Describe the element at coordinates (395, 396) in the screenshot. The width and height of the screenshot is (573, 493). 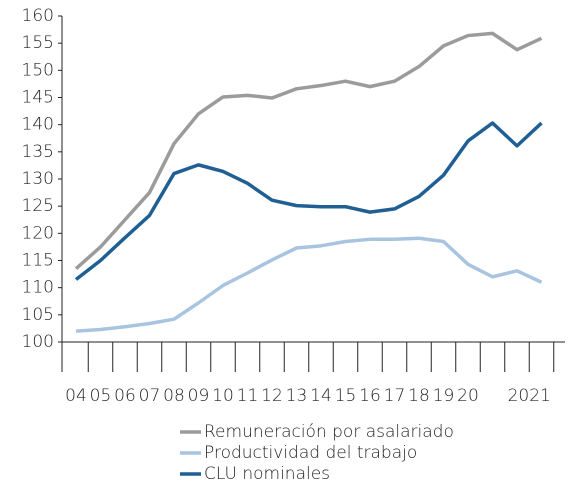
I see `x-tick-label: 17` at that location.